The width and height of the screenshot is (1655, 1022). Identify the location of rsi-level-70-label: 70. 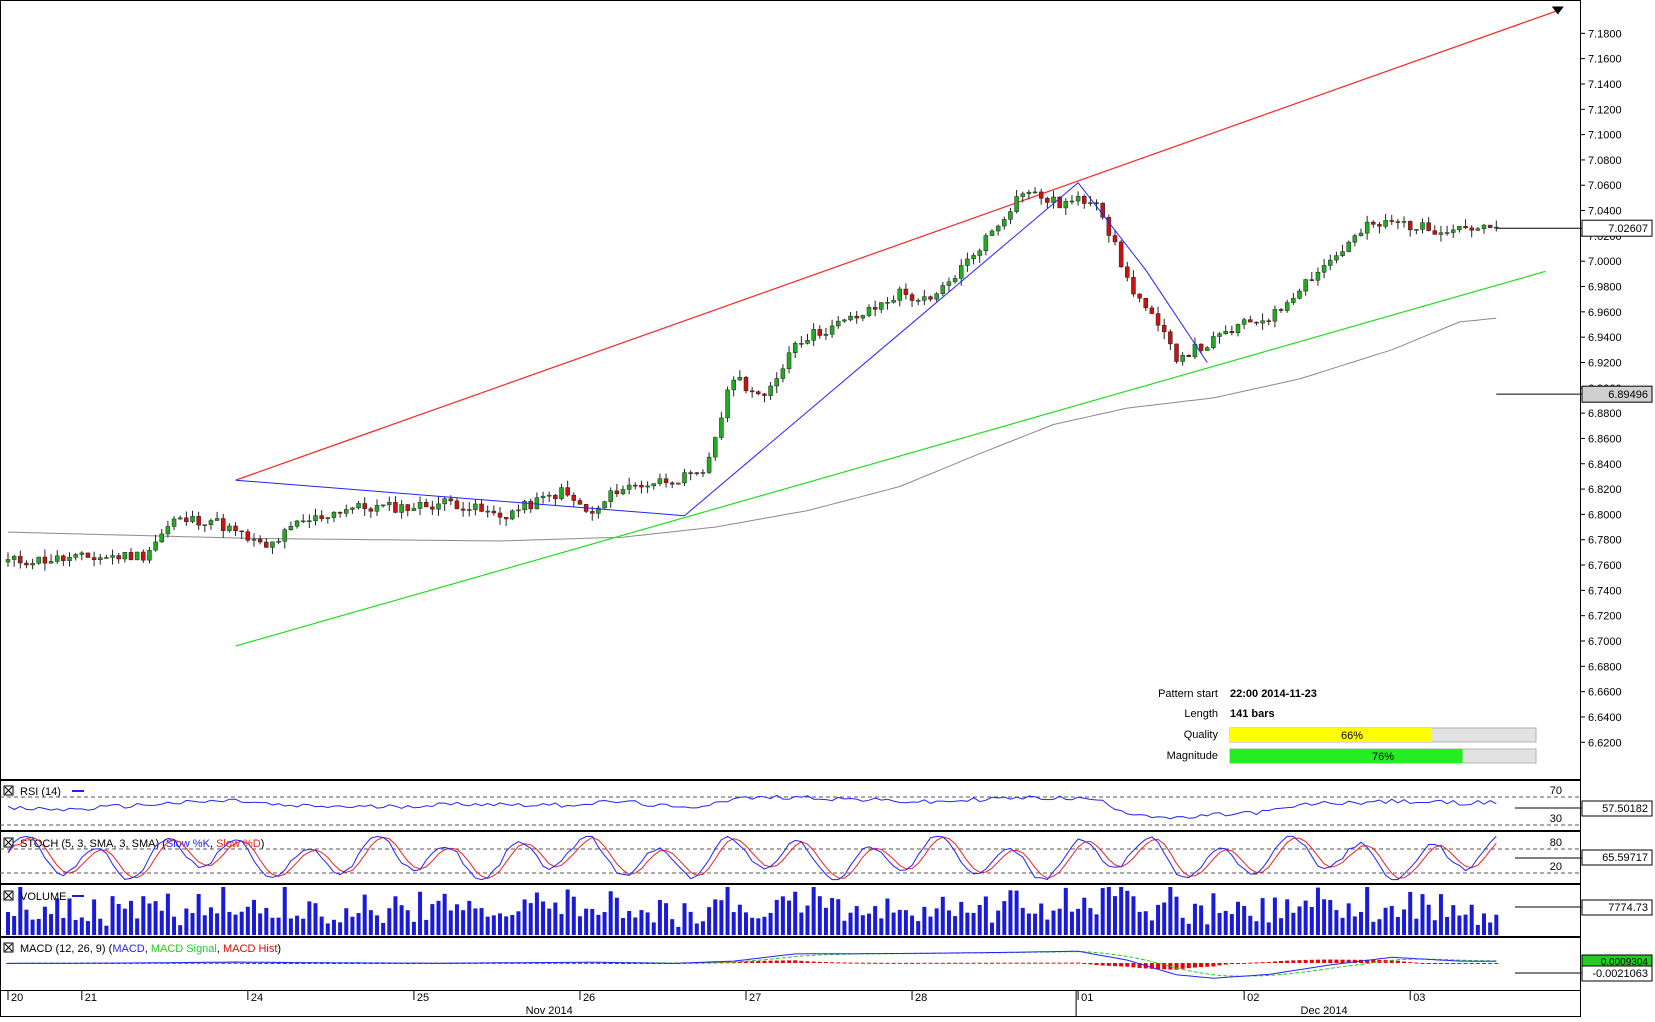
(1556, 791).